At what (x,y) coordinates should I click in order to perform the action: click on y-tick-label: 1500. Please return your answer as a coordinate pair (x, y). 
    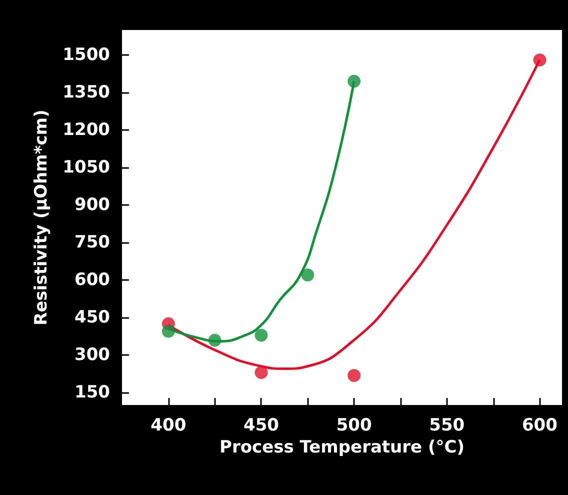
    Looking at the image, I should click on (86, 55).